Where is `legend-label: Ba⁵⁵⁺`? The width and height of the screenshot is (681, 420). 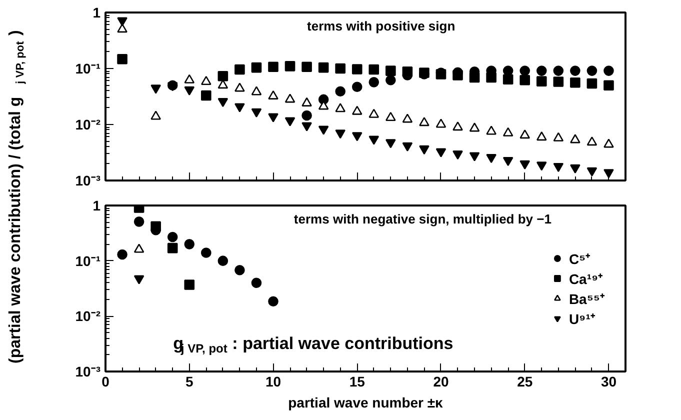
legend-label: Ba⁵⁵⁺ is located at coordinates (586, 299).